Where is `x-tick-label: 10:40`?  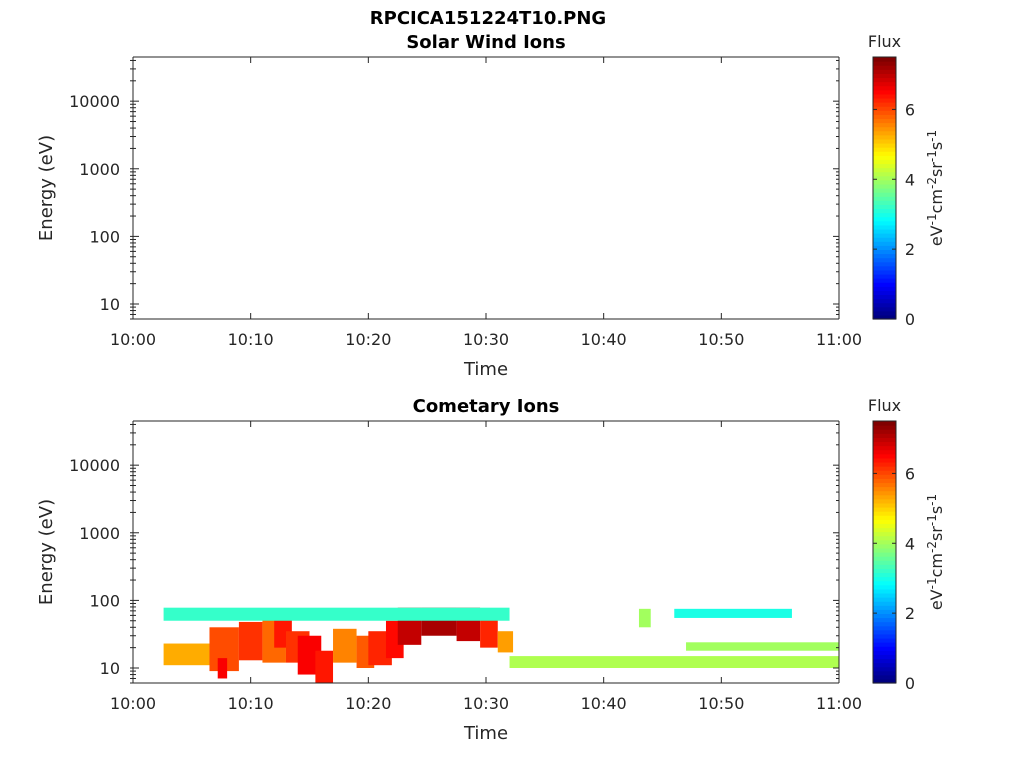
x-tick-label: 10:40 is located at coordinates (604, 703).